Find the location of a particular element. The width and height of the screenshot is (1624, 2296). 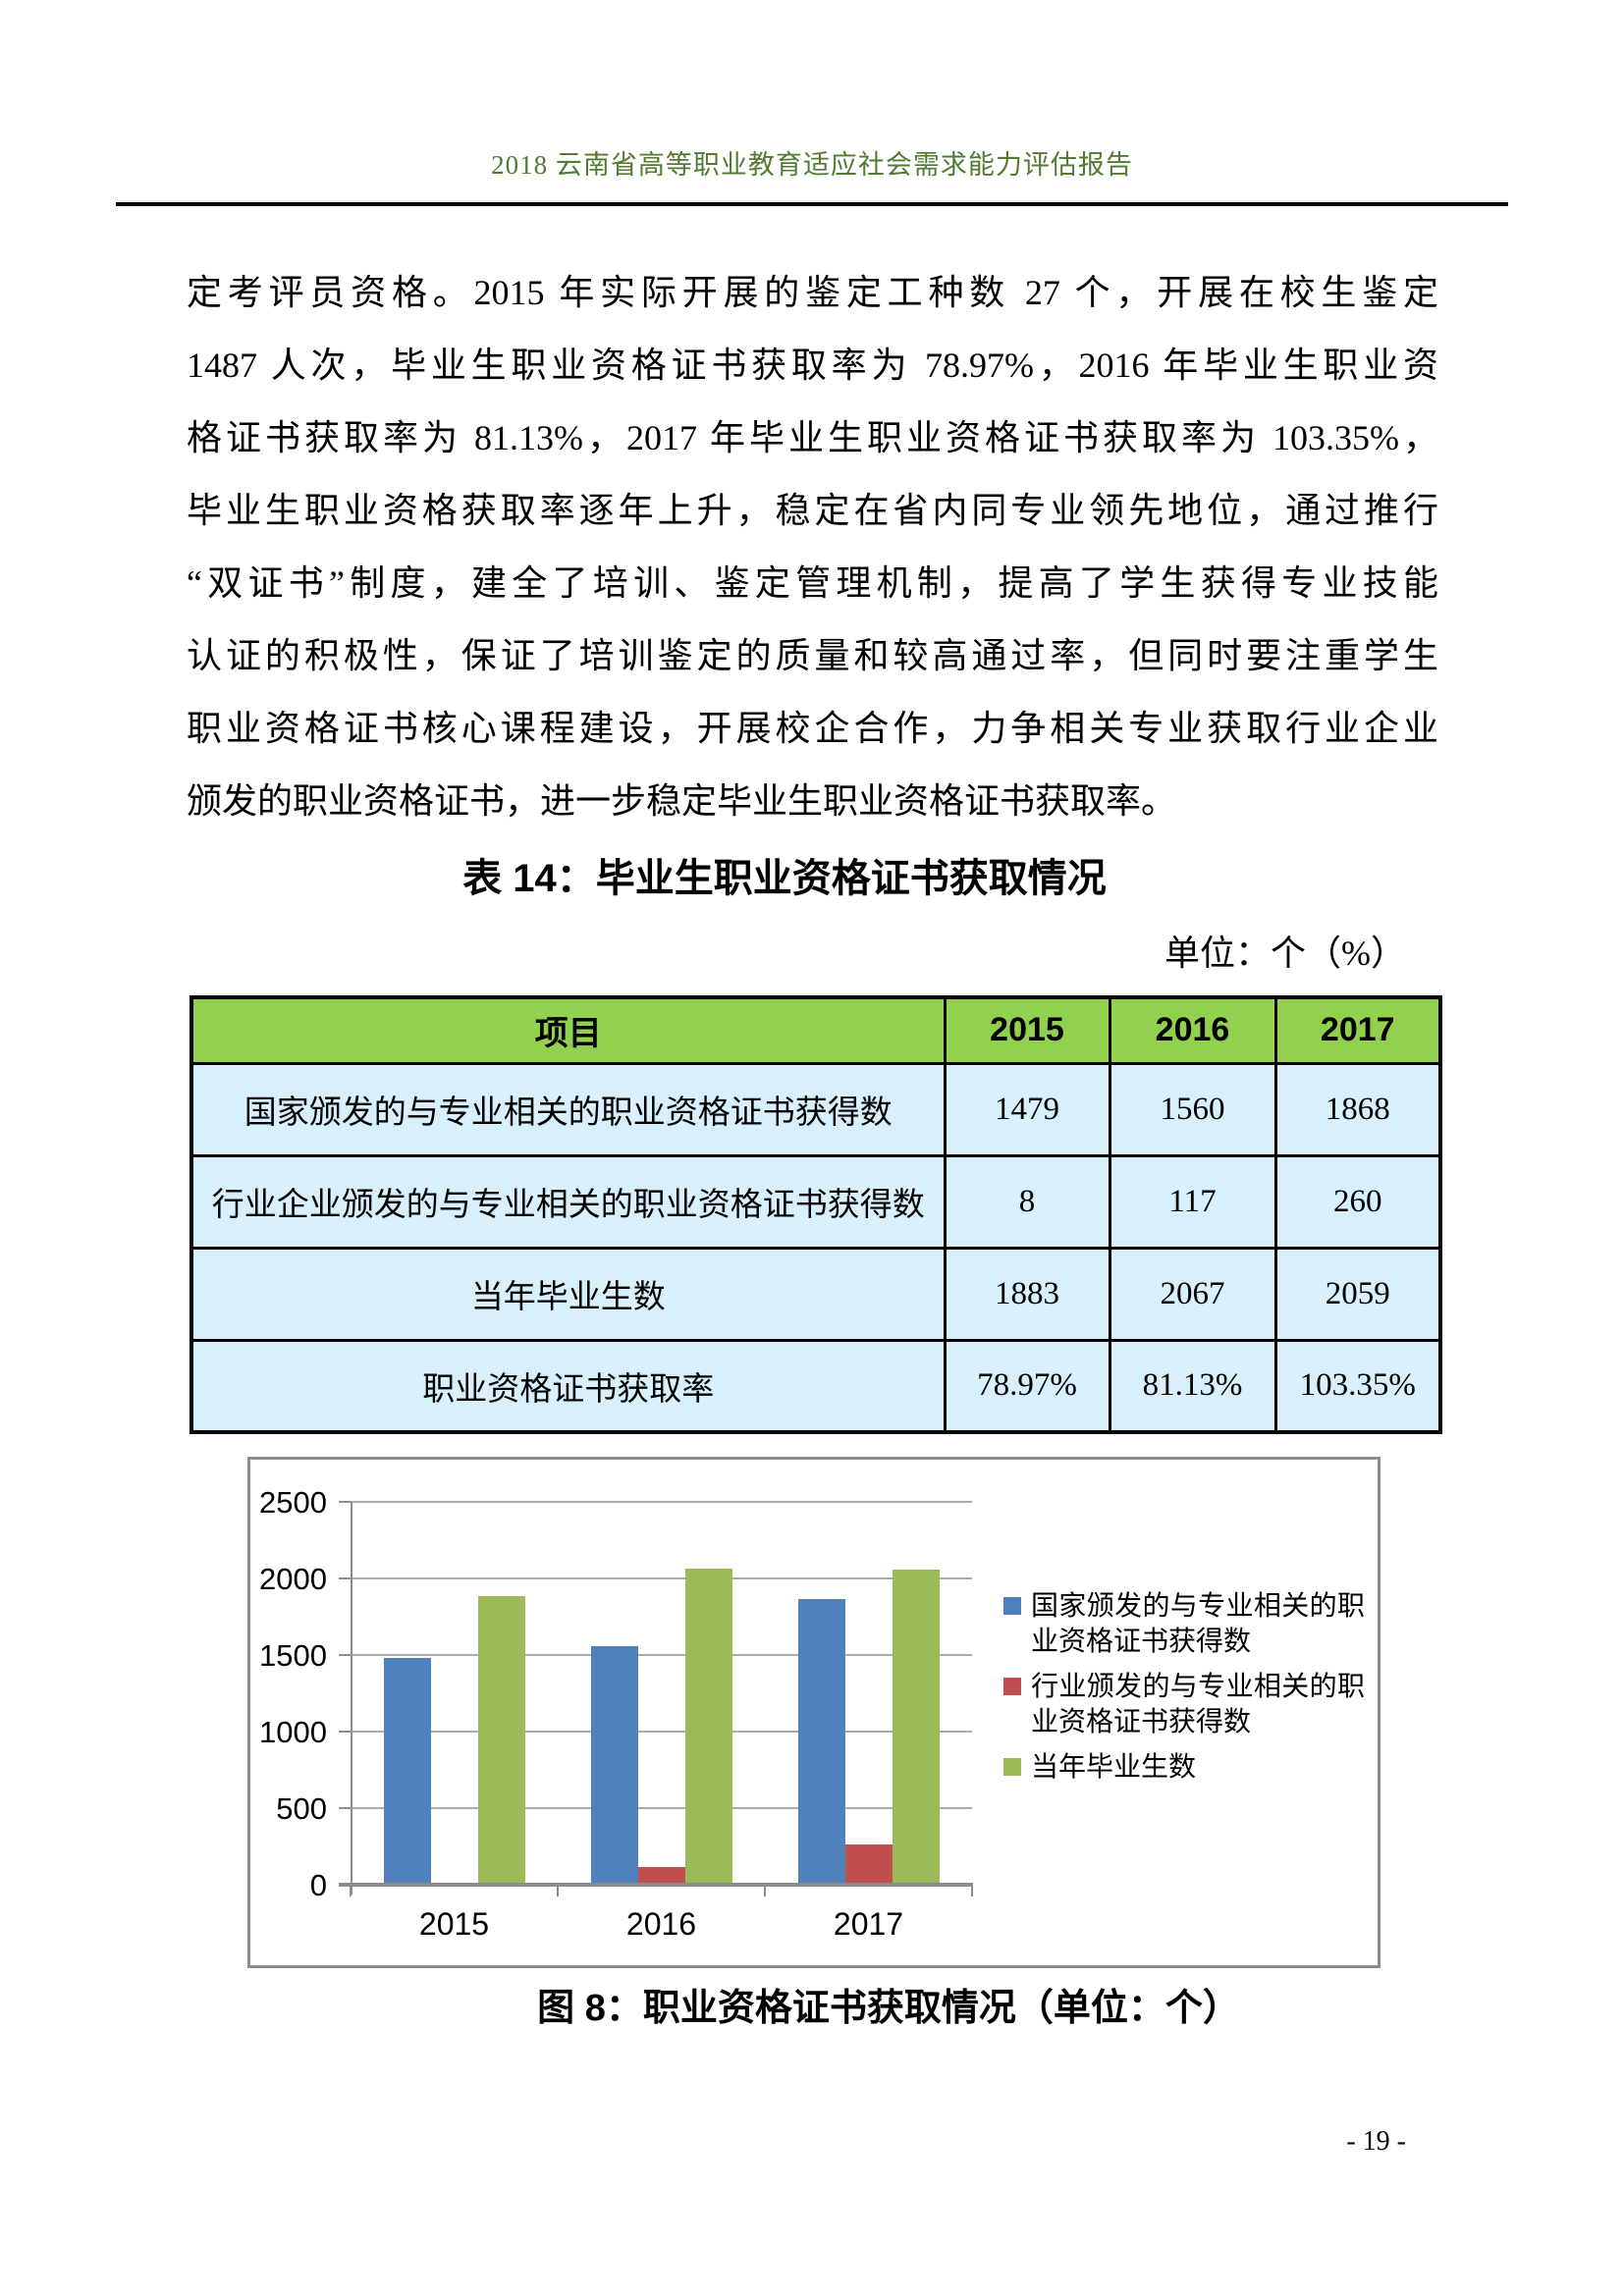

page-header-title: 2018 云南省高等职业教育适应社会需求能力评估报告 is located at coordinates (812, 165).